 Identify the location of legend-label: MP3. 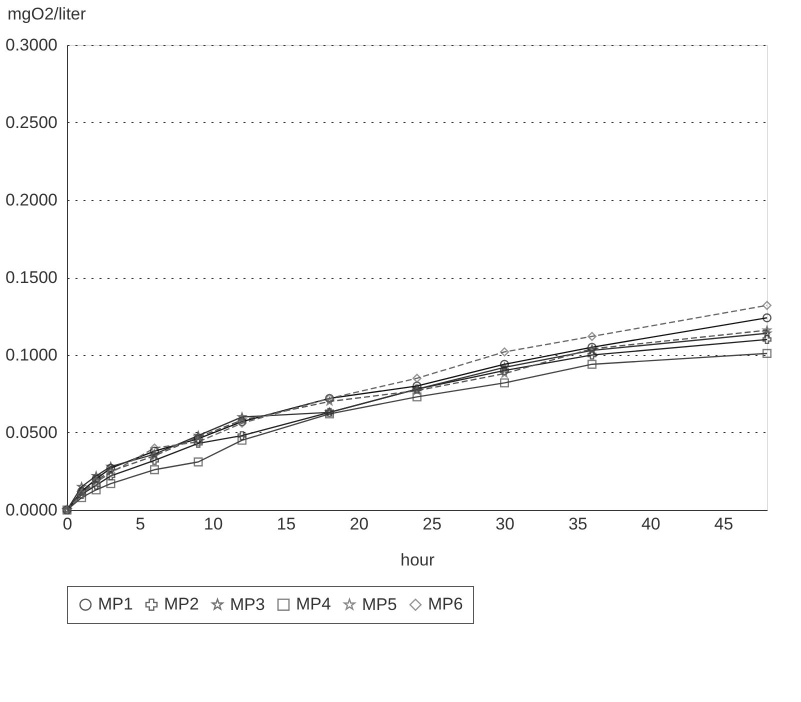
(247, 604).